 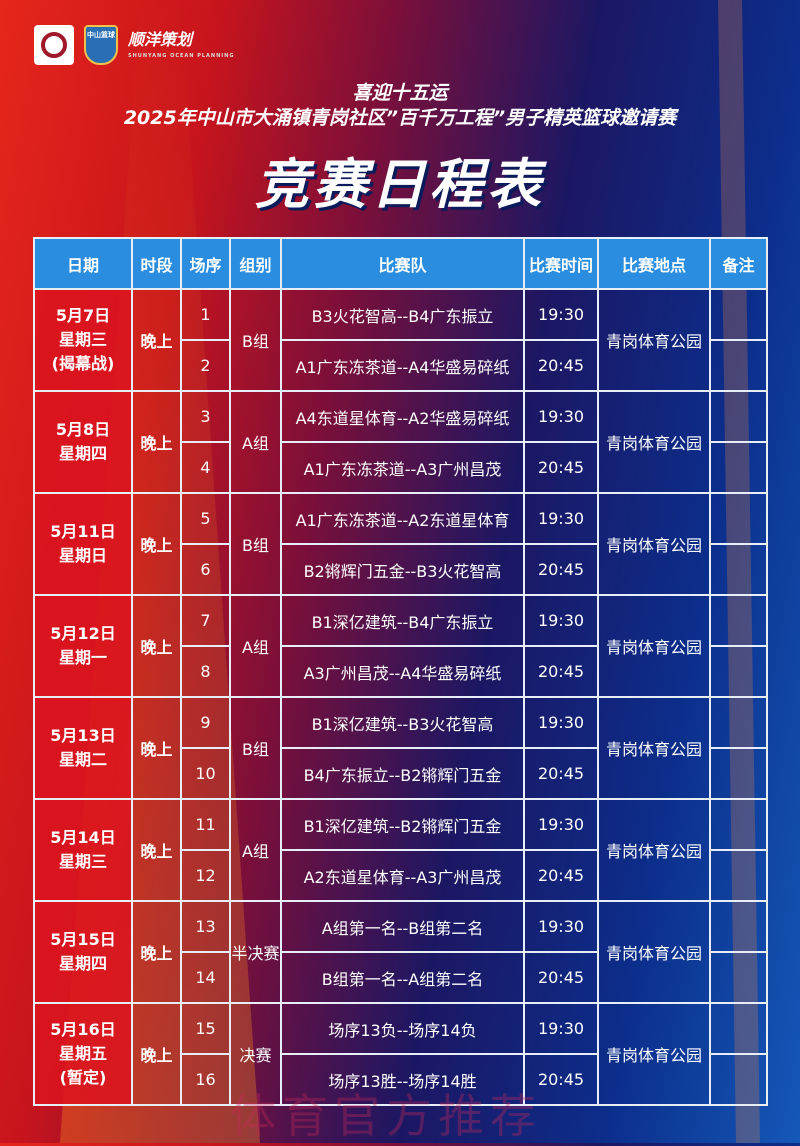 I want to click on table-row: 5月8日 星期四 晚上 3 A组 A4东道星体育--A2华盛易碎纸 19:30 青岗体育公园, so click(x=400, y=442).